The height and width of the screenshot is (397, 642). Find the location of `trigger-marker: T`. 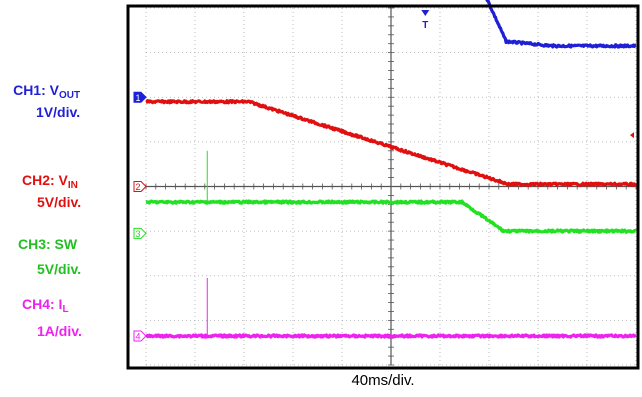

trigger-marker: T is located at coordinates (425, 20).